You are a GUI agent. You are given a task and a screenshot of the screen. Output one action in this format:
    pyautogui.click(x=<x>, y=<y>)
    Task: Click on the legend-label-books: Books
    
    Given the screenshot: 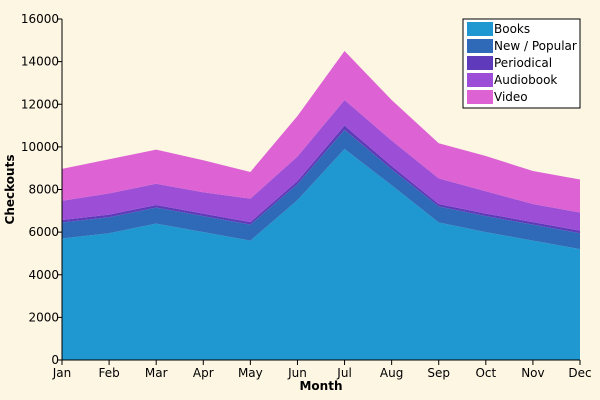 What is the action you would take?
    pyautogui.click(x=512, y=29)
    